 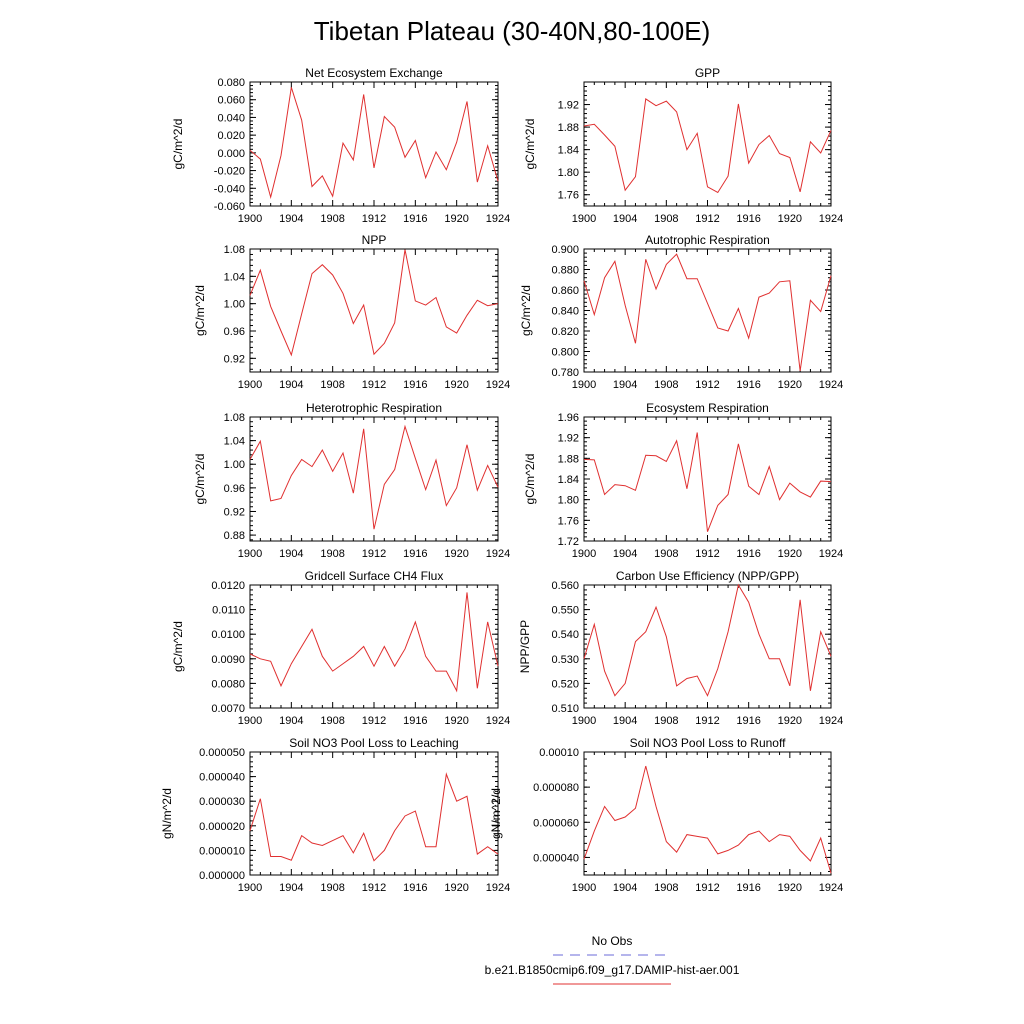 I want to click on y-tick-label: 0.560, so click(x=565, y=586).